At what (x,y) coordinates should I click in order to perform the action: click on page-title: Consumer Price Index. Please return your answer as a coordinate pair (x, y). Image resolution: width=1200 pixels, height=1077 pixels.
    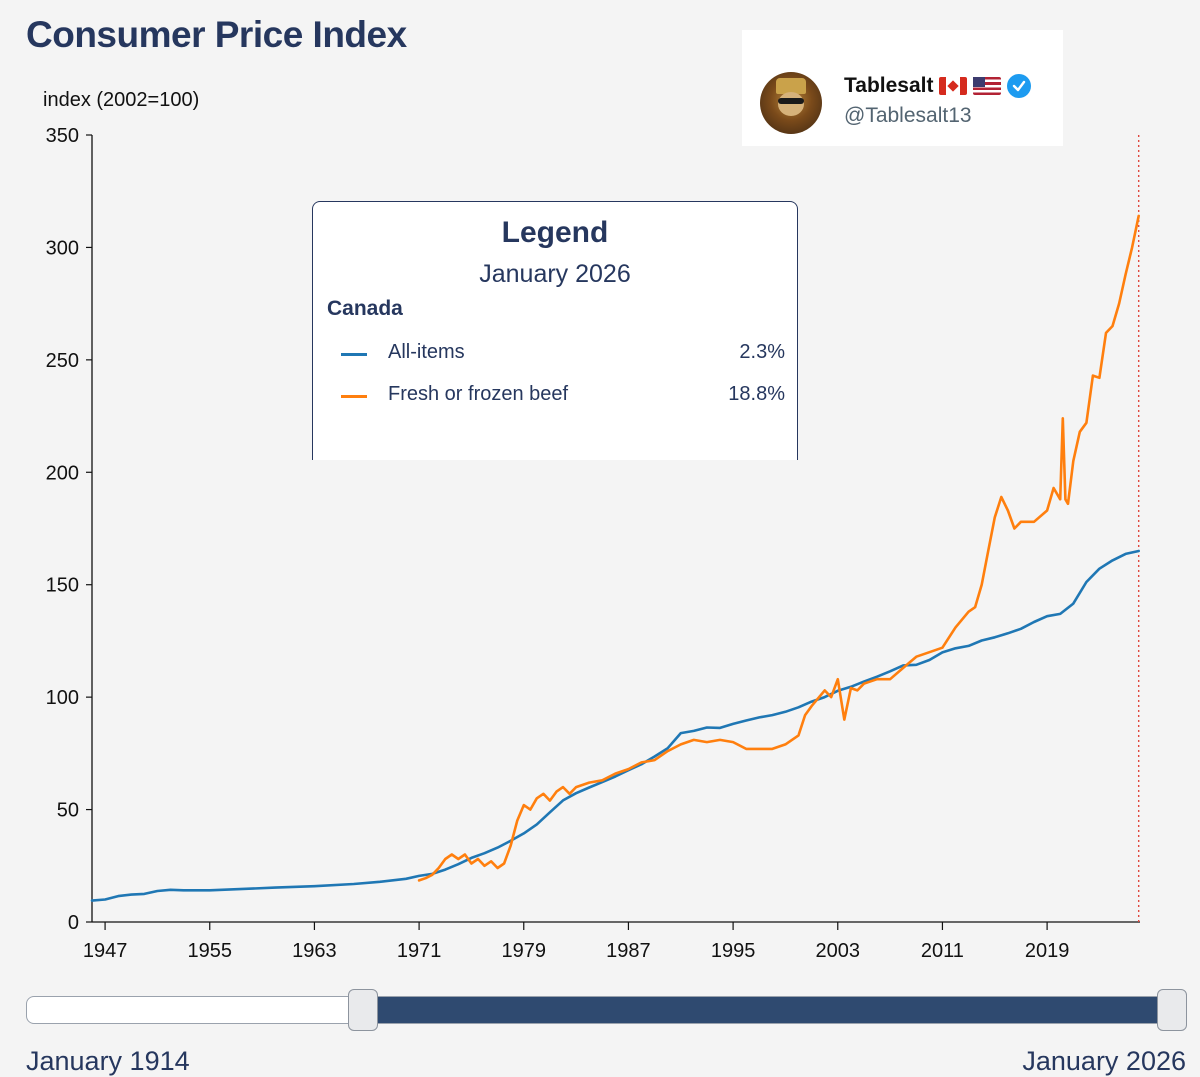
    Looking at the image, I should click on (216, 34).